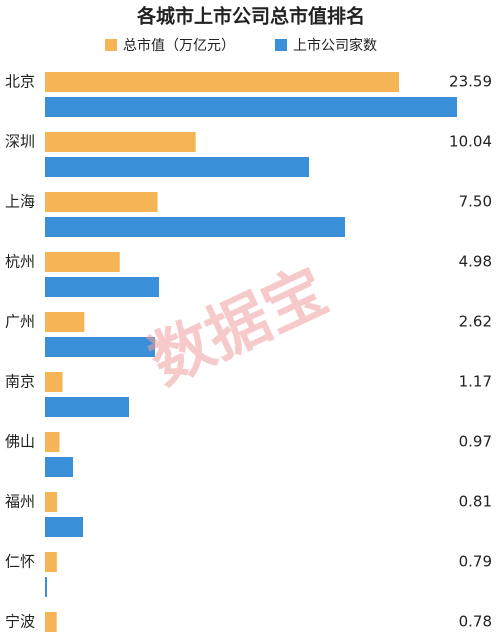  I want to click on value-label: 1.17, so click(475, 382).